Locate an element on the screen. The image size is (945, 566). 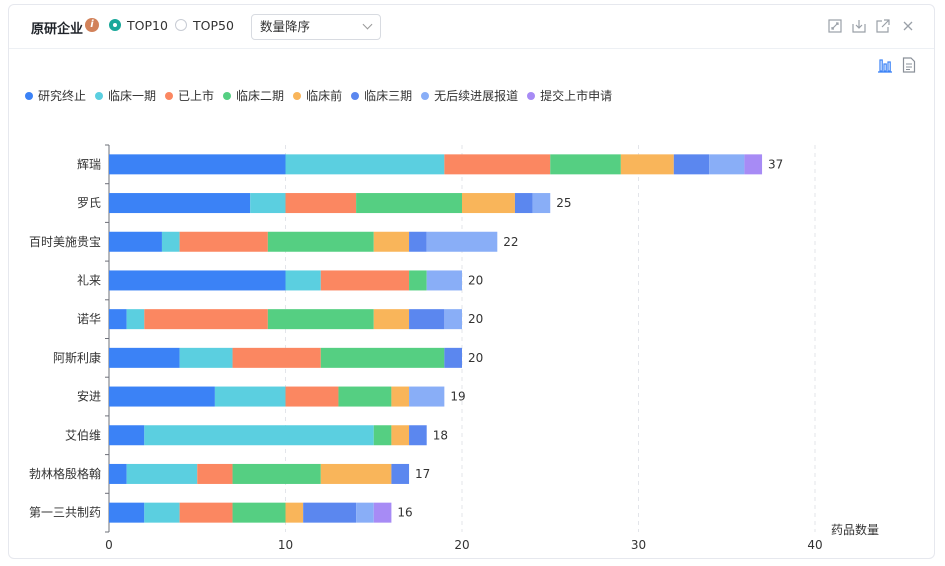
radio-top10-label: TOP10 is located at coordinates (147, 25).